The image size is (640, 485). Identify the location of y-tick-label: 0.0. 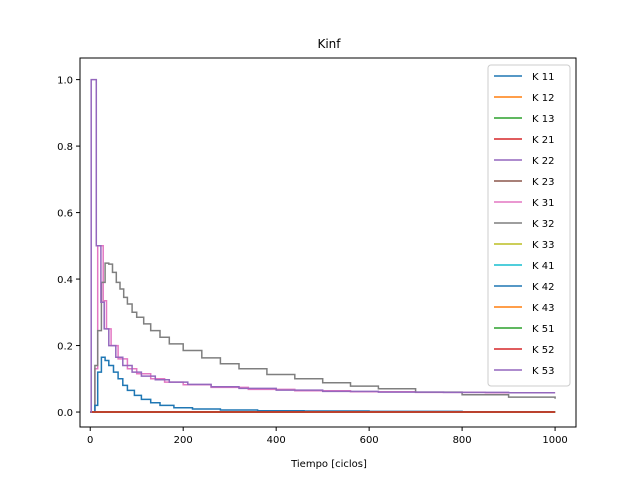
(65, 413).